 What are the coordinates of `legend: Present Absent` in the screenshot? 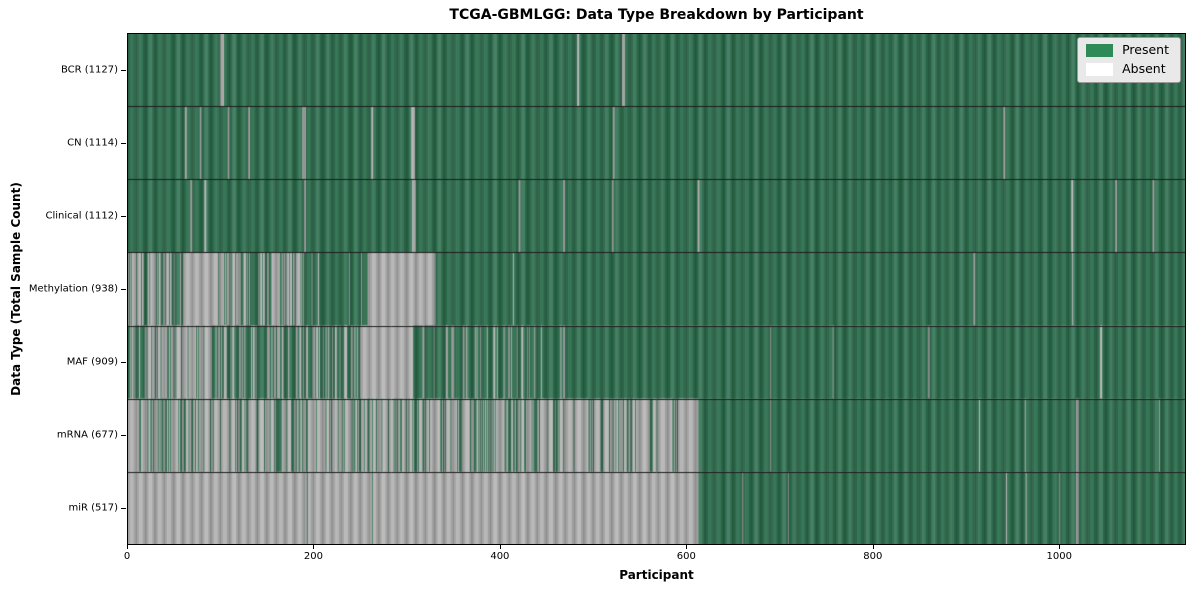 It's located at (1129, 60).